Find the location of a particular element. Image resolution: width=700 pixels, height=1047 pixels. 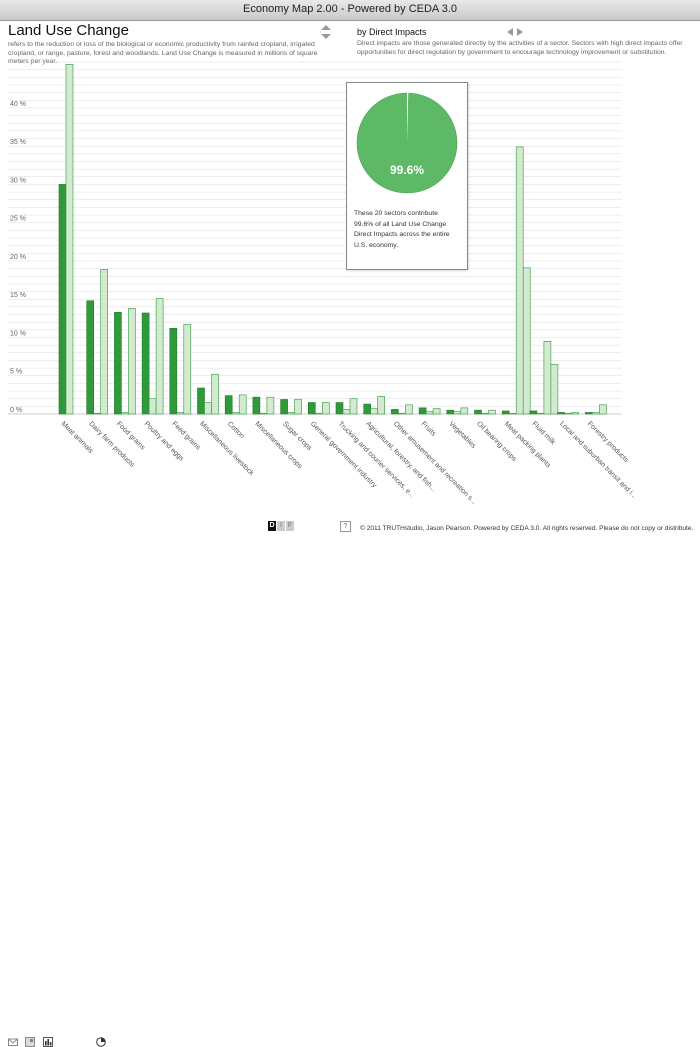

mail-icon is located at coordinates (13, 1042).